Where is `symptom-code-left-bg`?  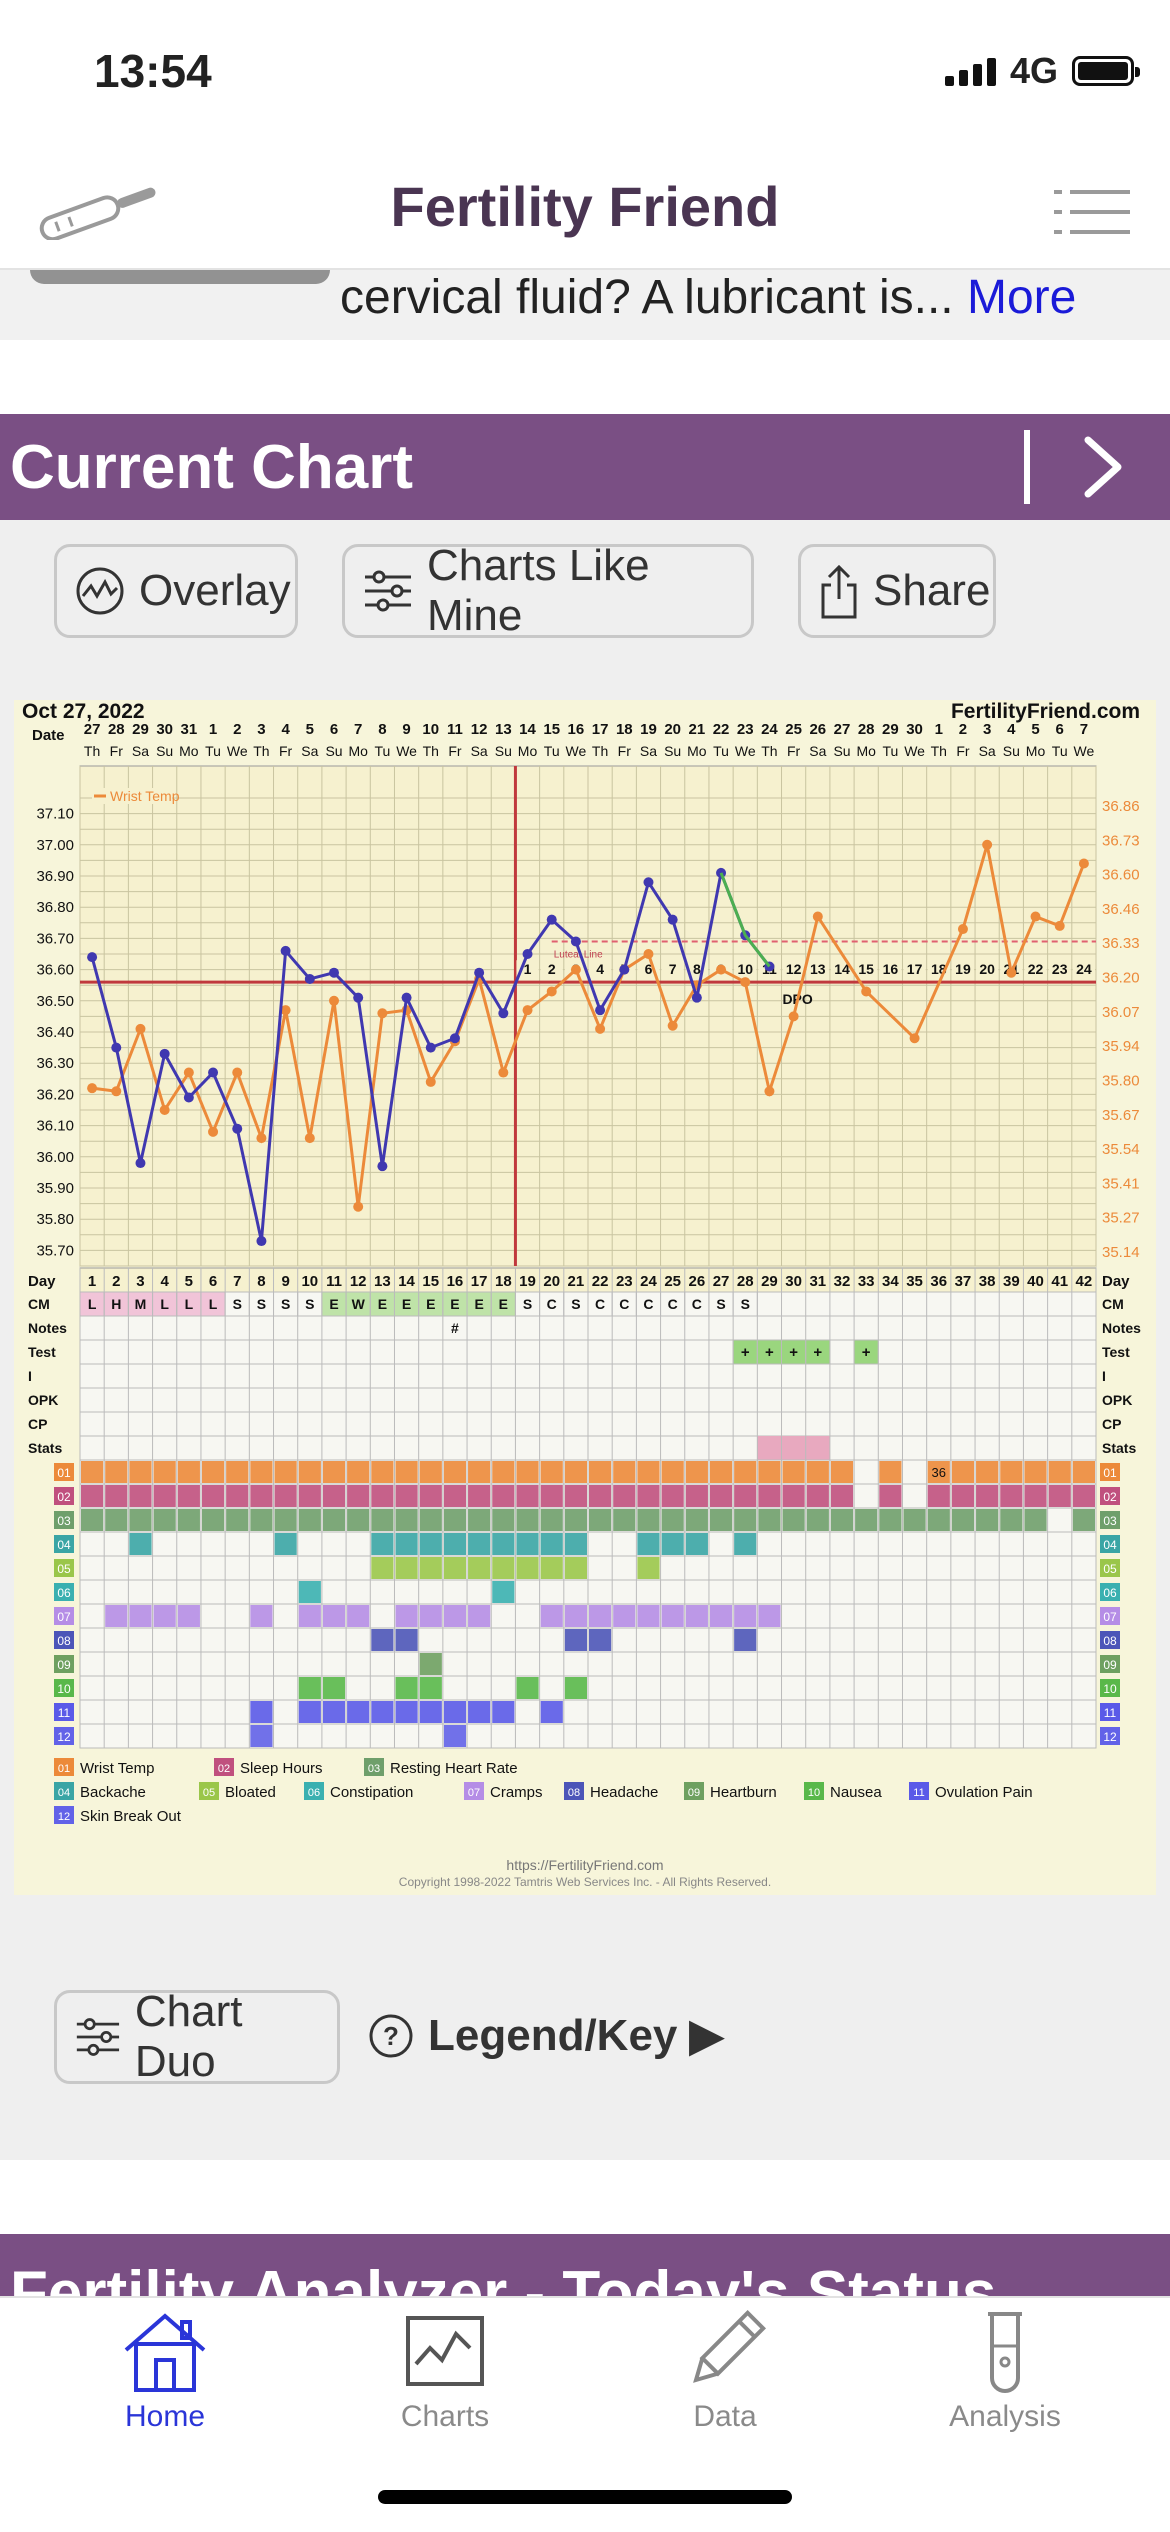
symptom-code-left-bg is located at coordinates (64, 1496).